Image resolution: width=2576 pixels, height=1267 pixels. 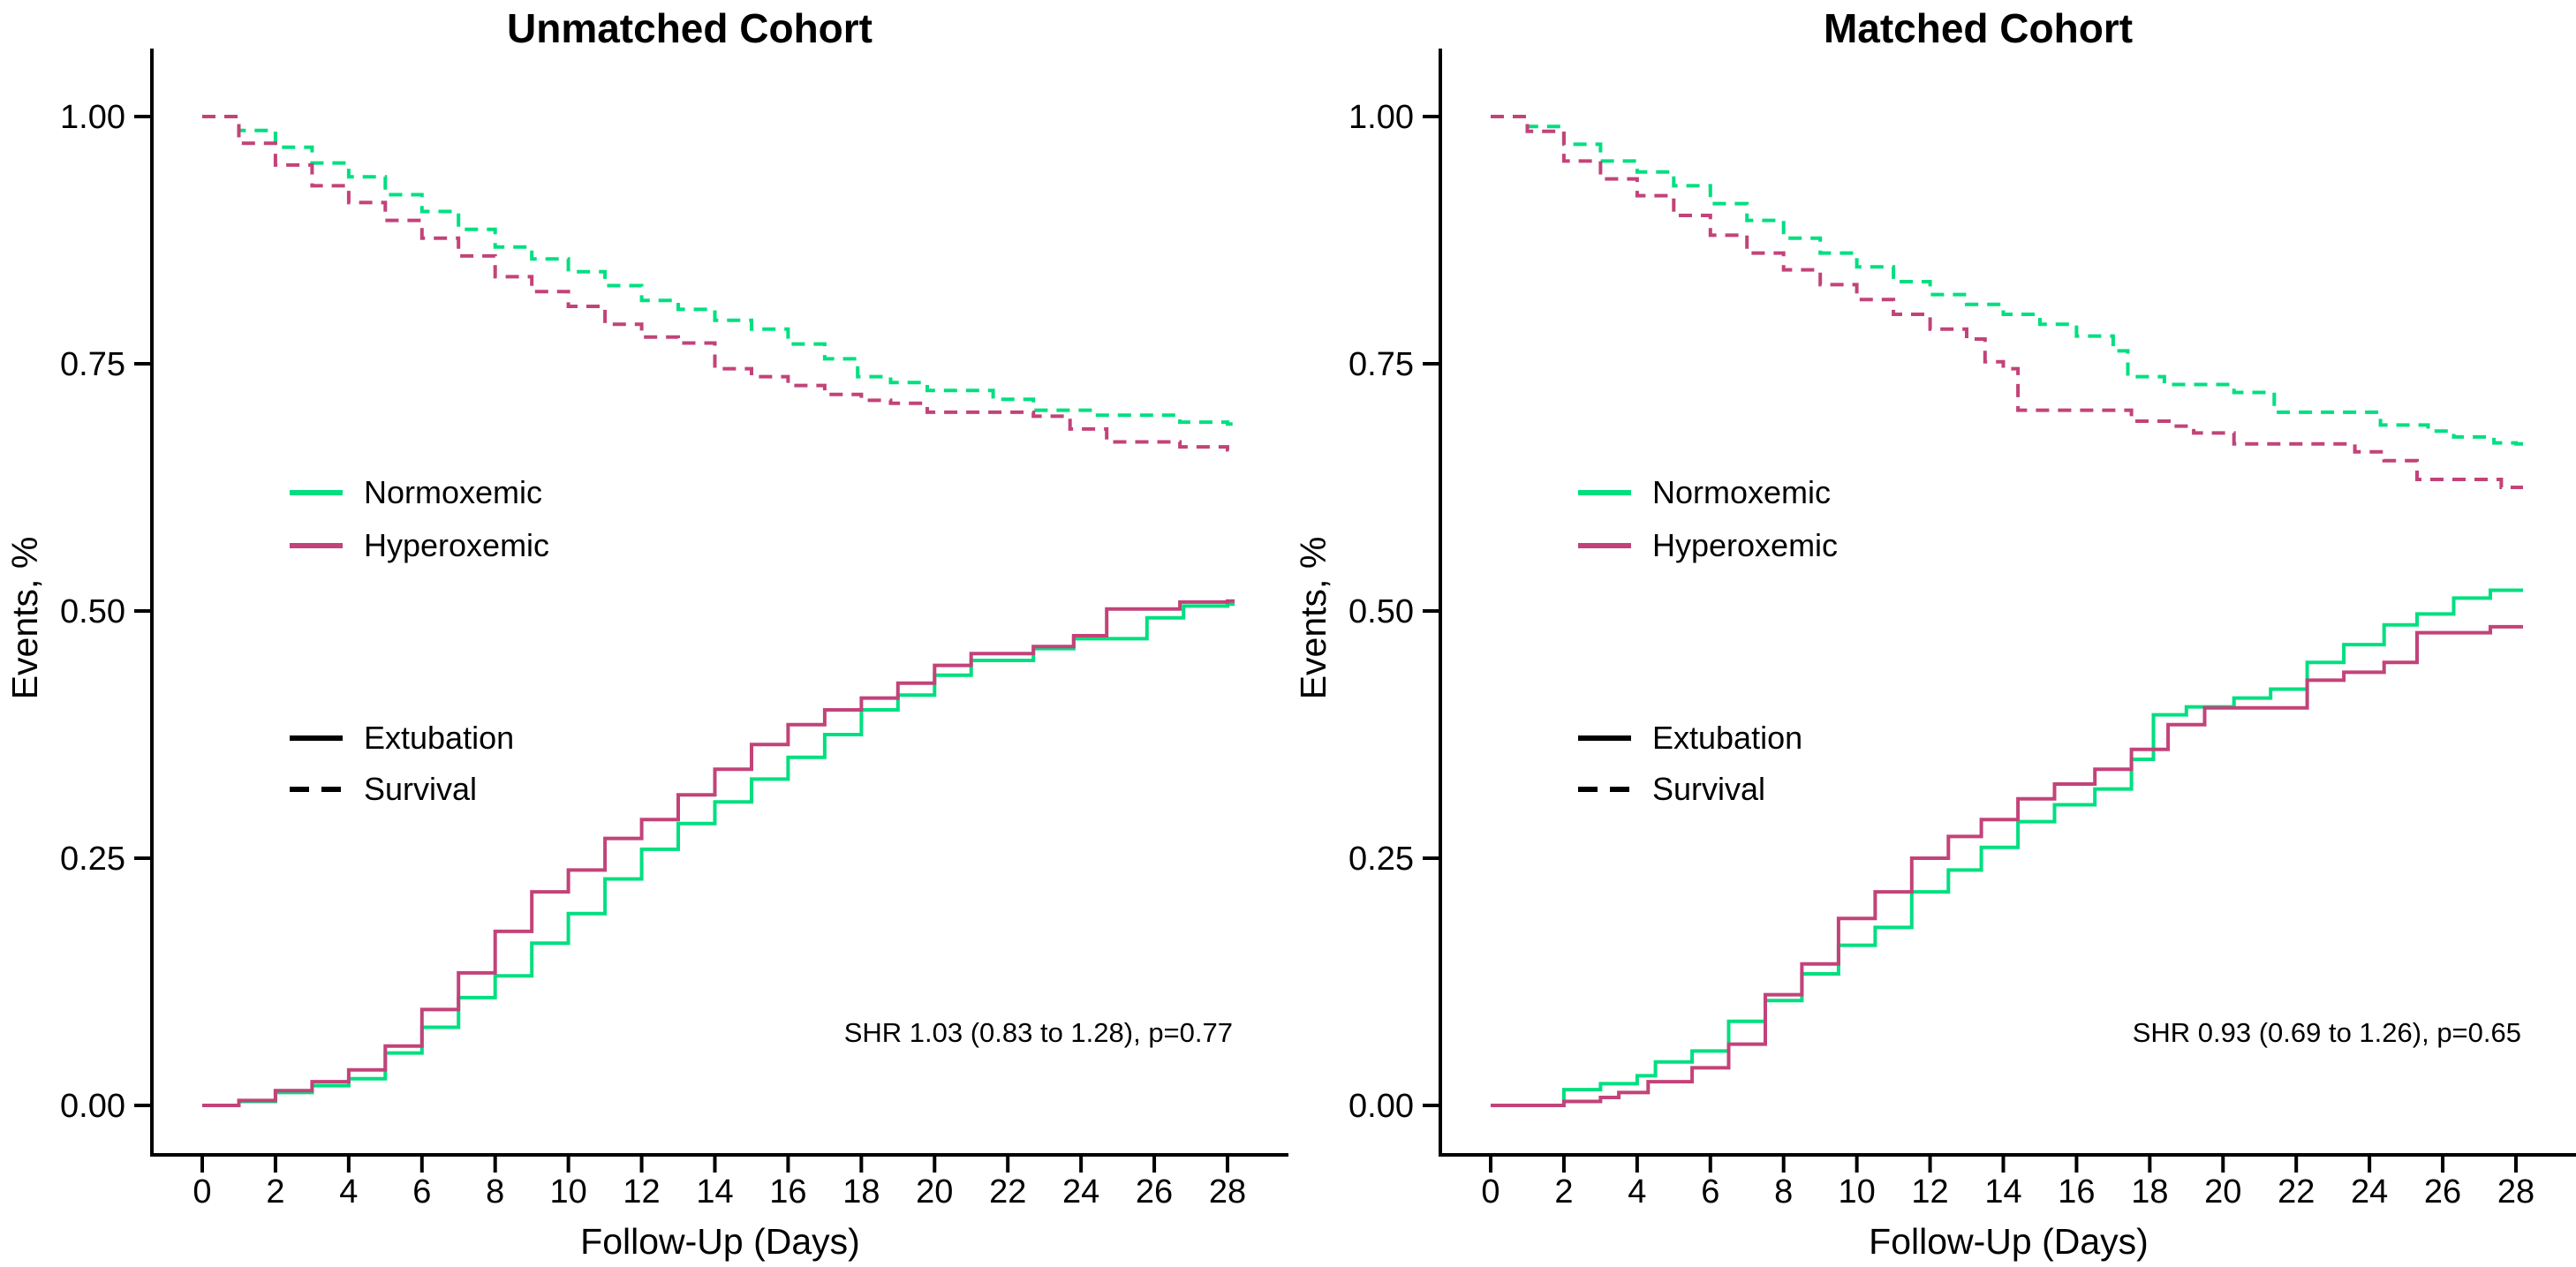 What do you see at coordinates (1979, 28) in the screenshot?
I see `panel-title: Matched Cohort` at bounding box center [1979, 28].